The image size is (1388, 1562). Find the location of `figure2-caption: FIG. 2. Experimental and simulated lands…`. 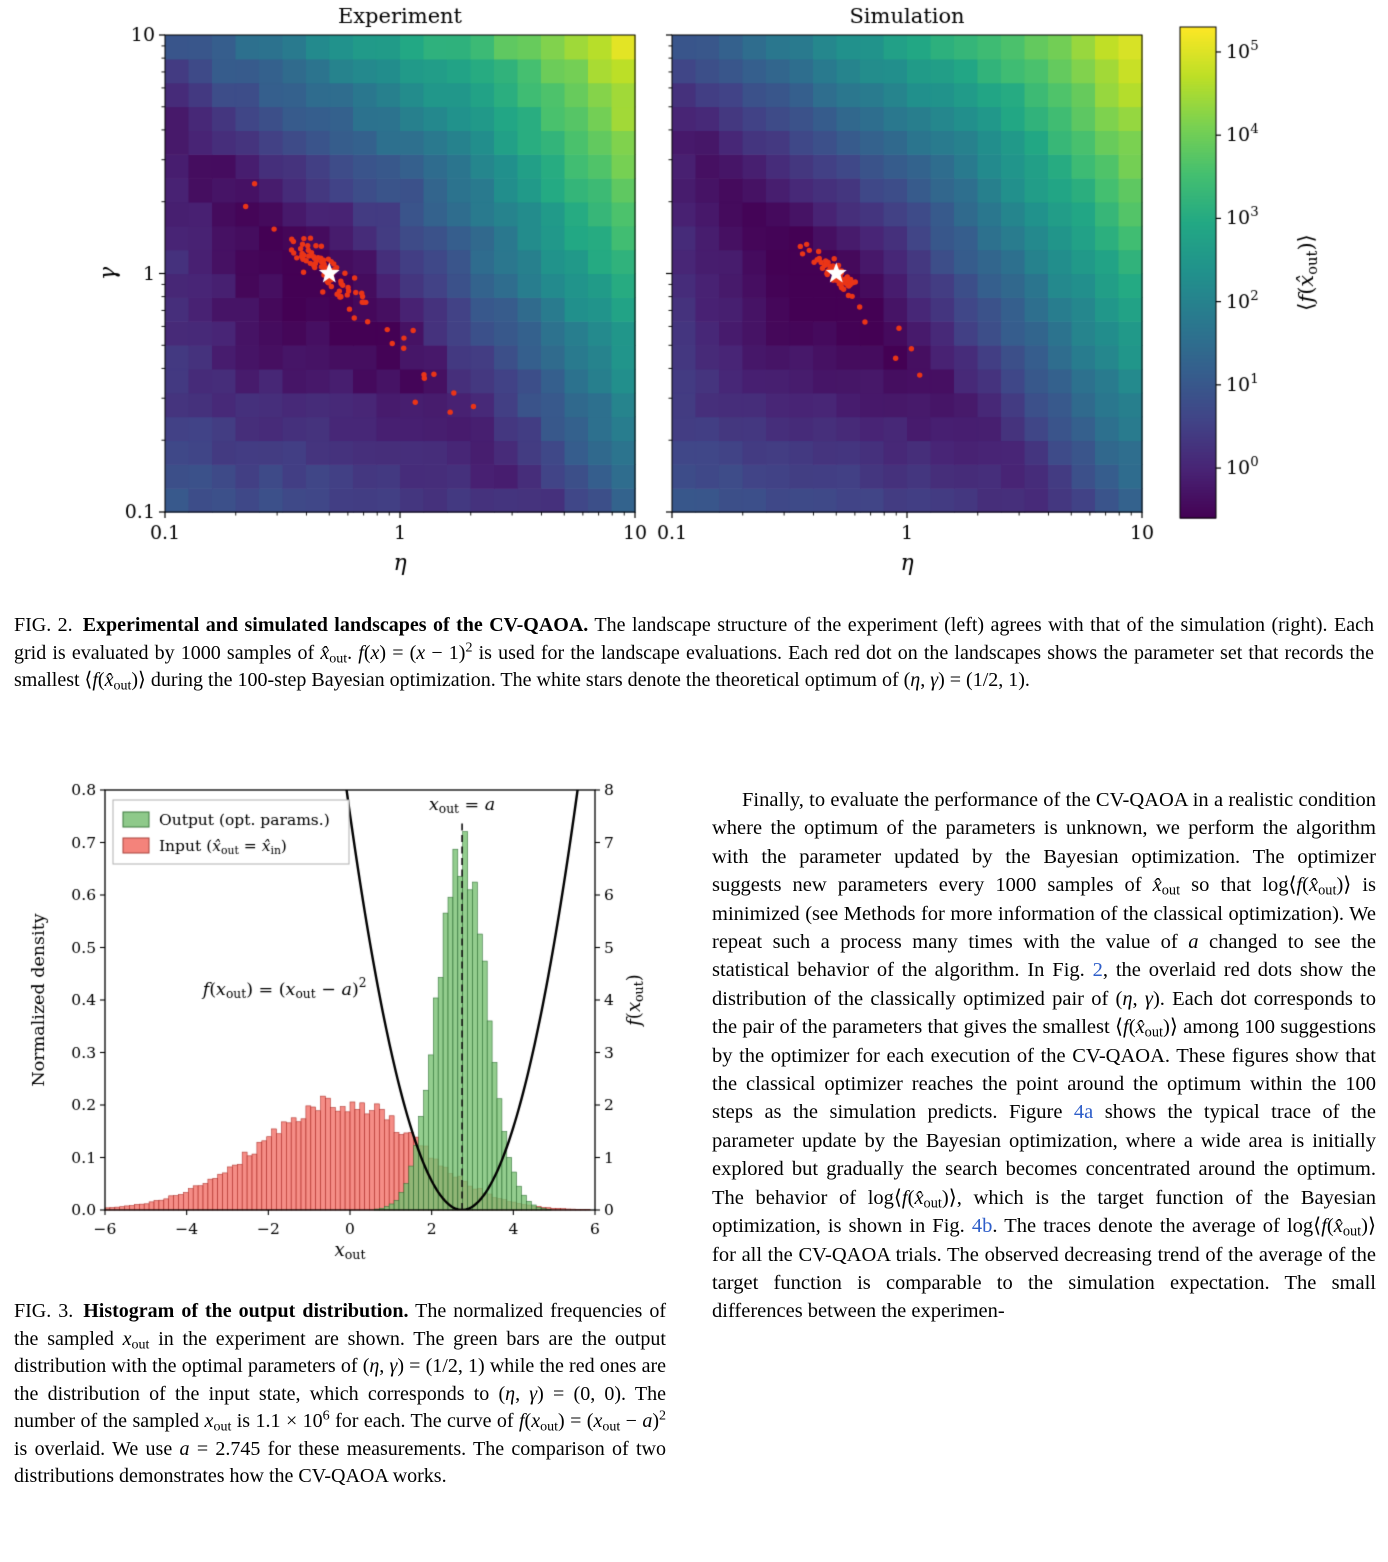

figure2-caption: FIG. 2. Experimental and simulated lands… is located at coordinates (694, 654).